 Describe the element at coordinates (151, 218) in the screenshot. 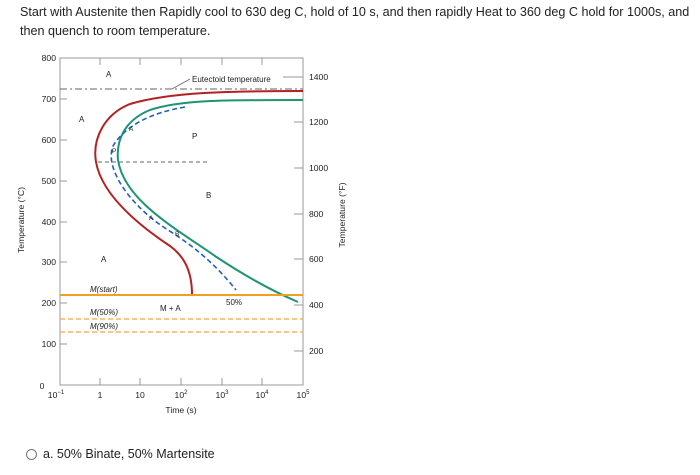

I see `label-a-plus-b-a: A` at that location.